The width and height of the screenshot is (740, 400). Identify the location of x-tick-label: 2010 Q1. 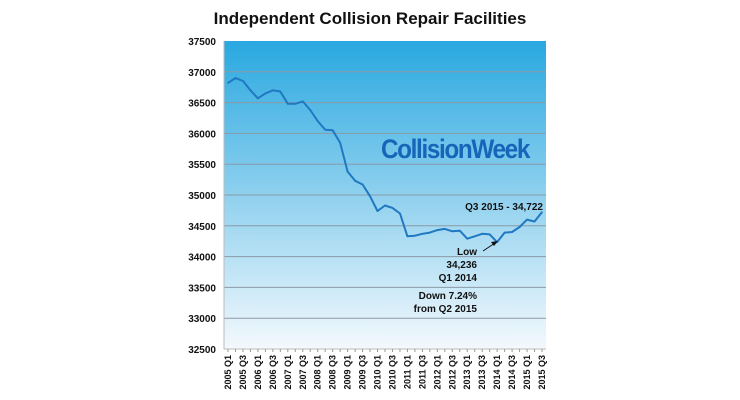
(378, 372).